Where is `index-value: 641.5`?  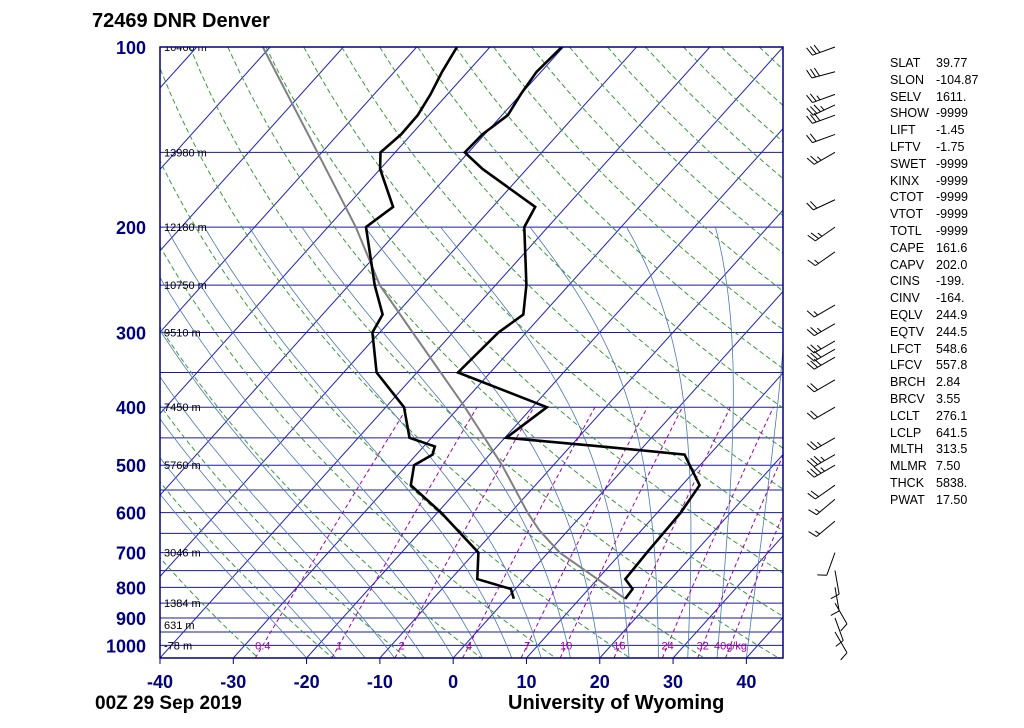
index-value: 641.5 is located at coordinates (952, 432).